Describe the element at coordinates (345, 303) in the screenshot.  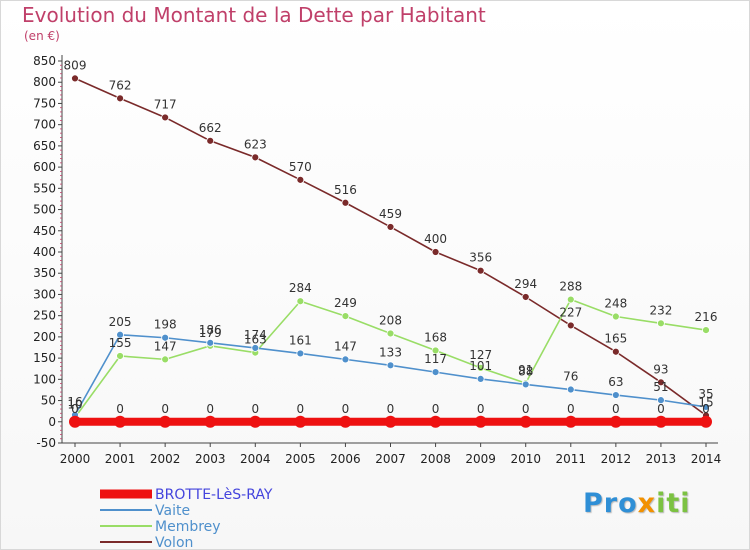
I see `data-label: 249` at that location.